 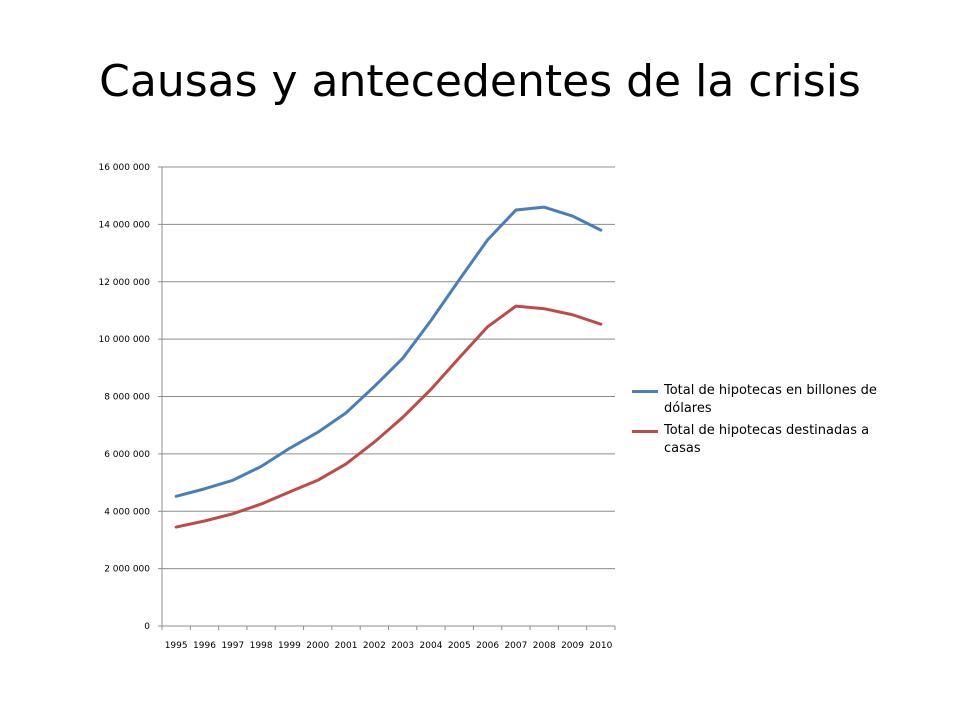 What do you see at coordinates (431, 646) in the screenshot?
I see `x-tick-label: 2004` at bounding box center [431, 646].